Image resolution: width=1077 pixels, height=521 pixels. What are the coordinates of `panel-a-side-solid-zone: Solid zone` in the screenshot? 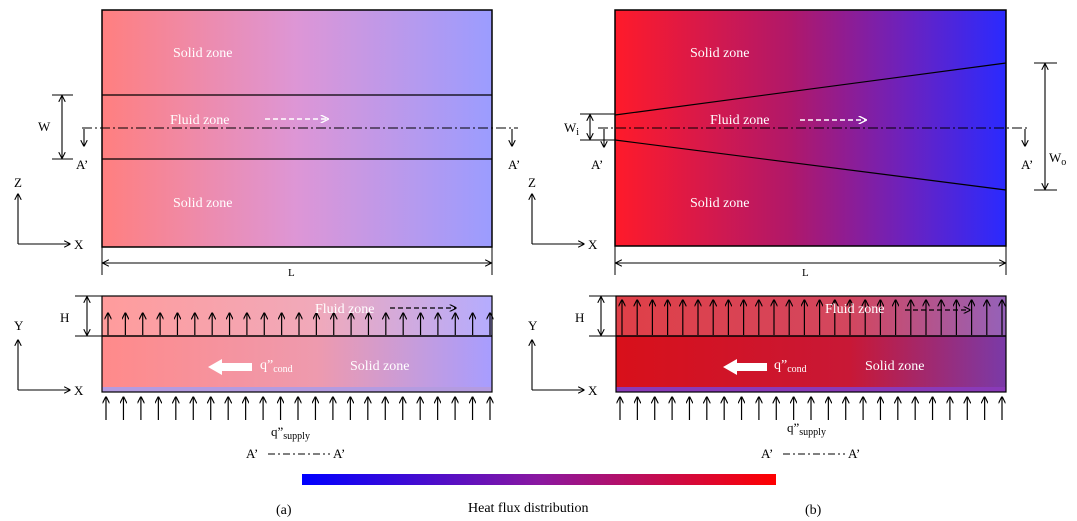 It's located at (380, 366).